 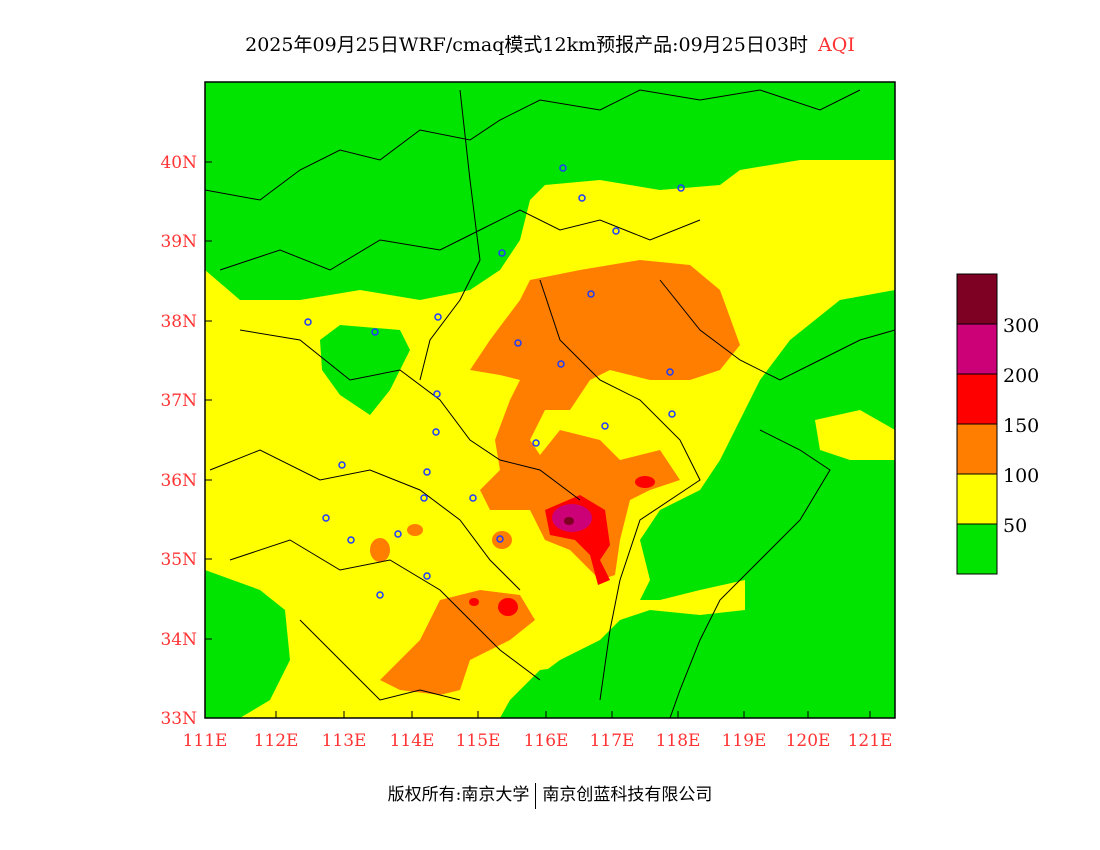 What do you see at coordinates (178, 560) in the screenshot?
I see `y-tick-label: 35N` at bounding box center [178, 560].